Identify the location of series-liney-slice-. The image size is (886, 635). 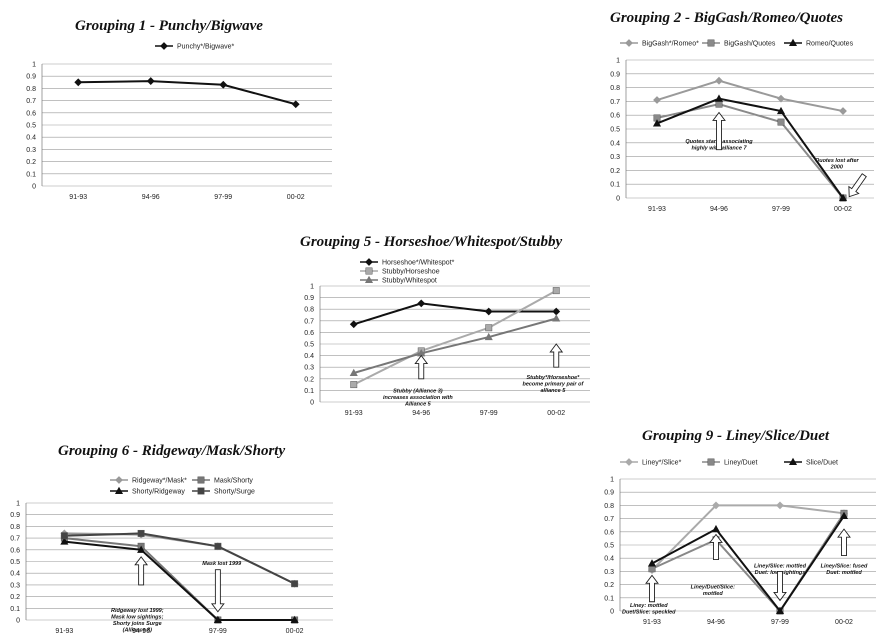
(748, 537).